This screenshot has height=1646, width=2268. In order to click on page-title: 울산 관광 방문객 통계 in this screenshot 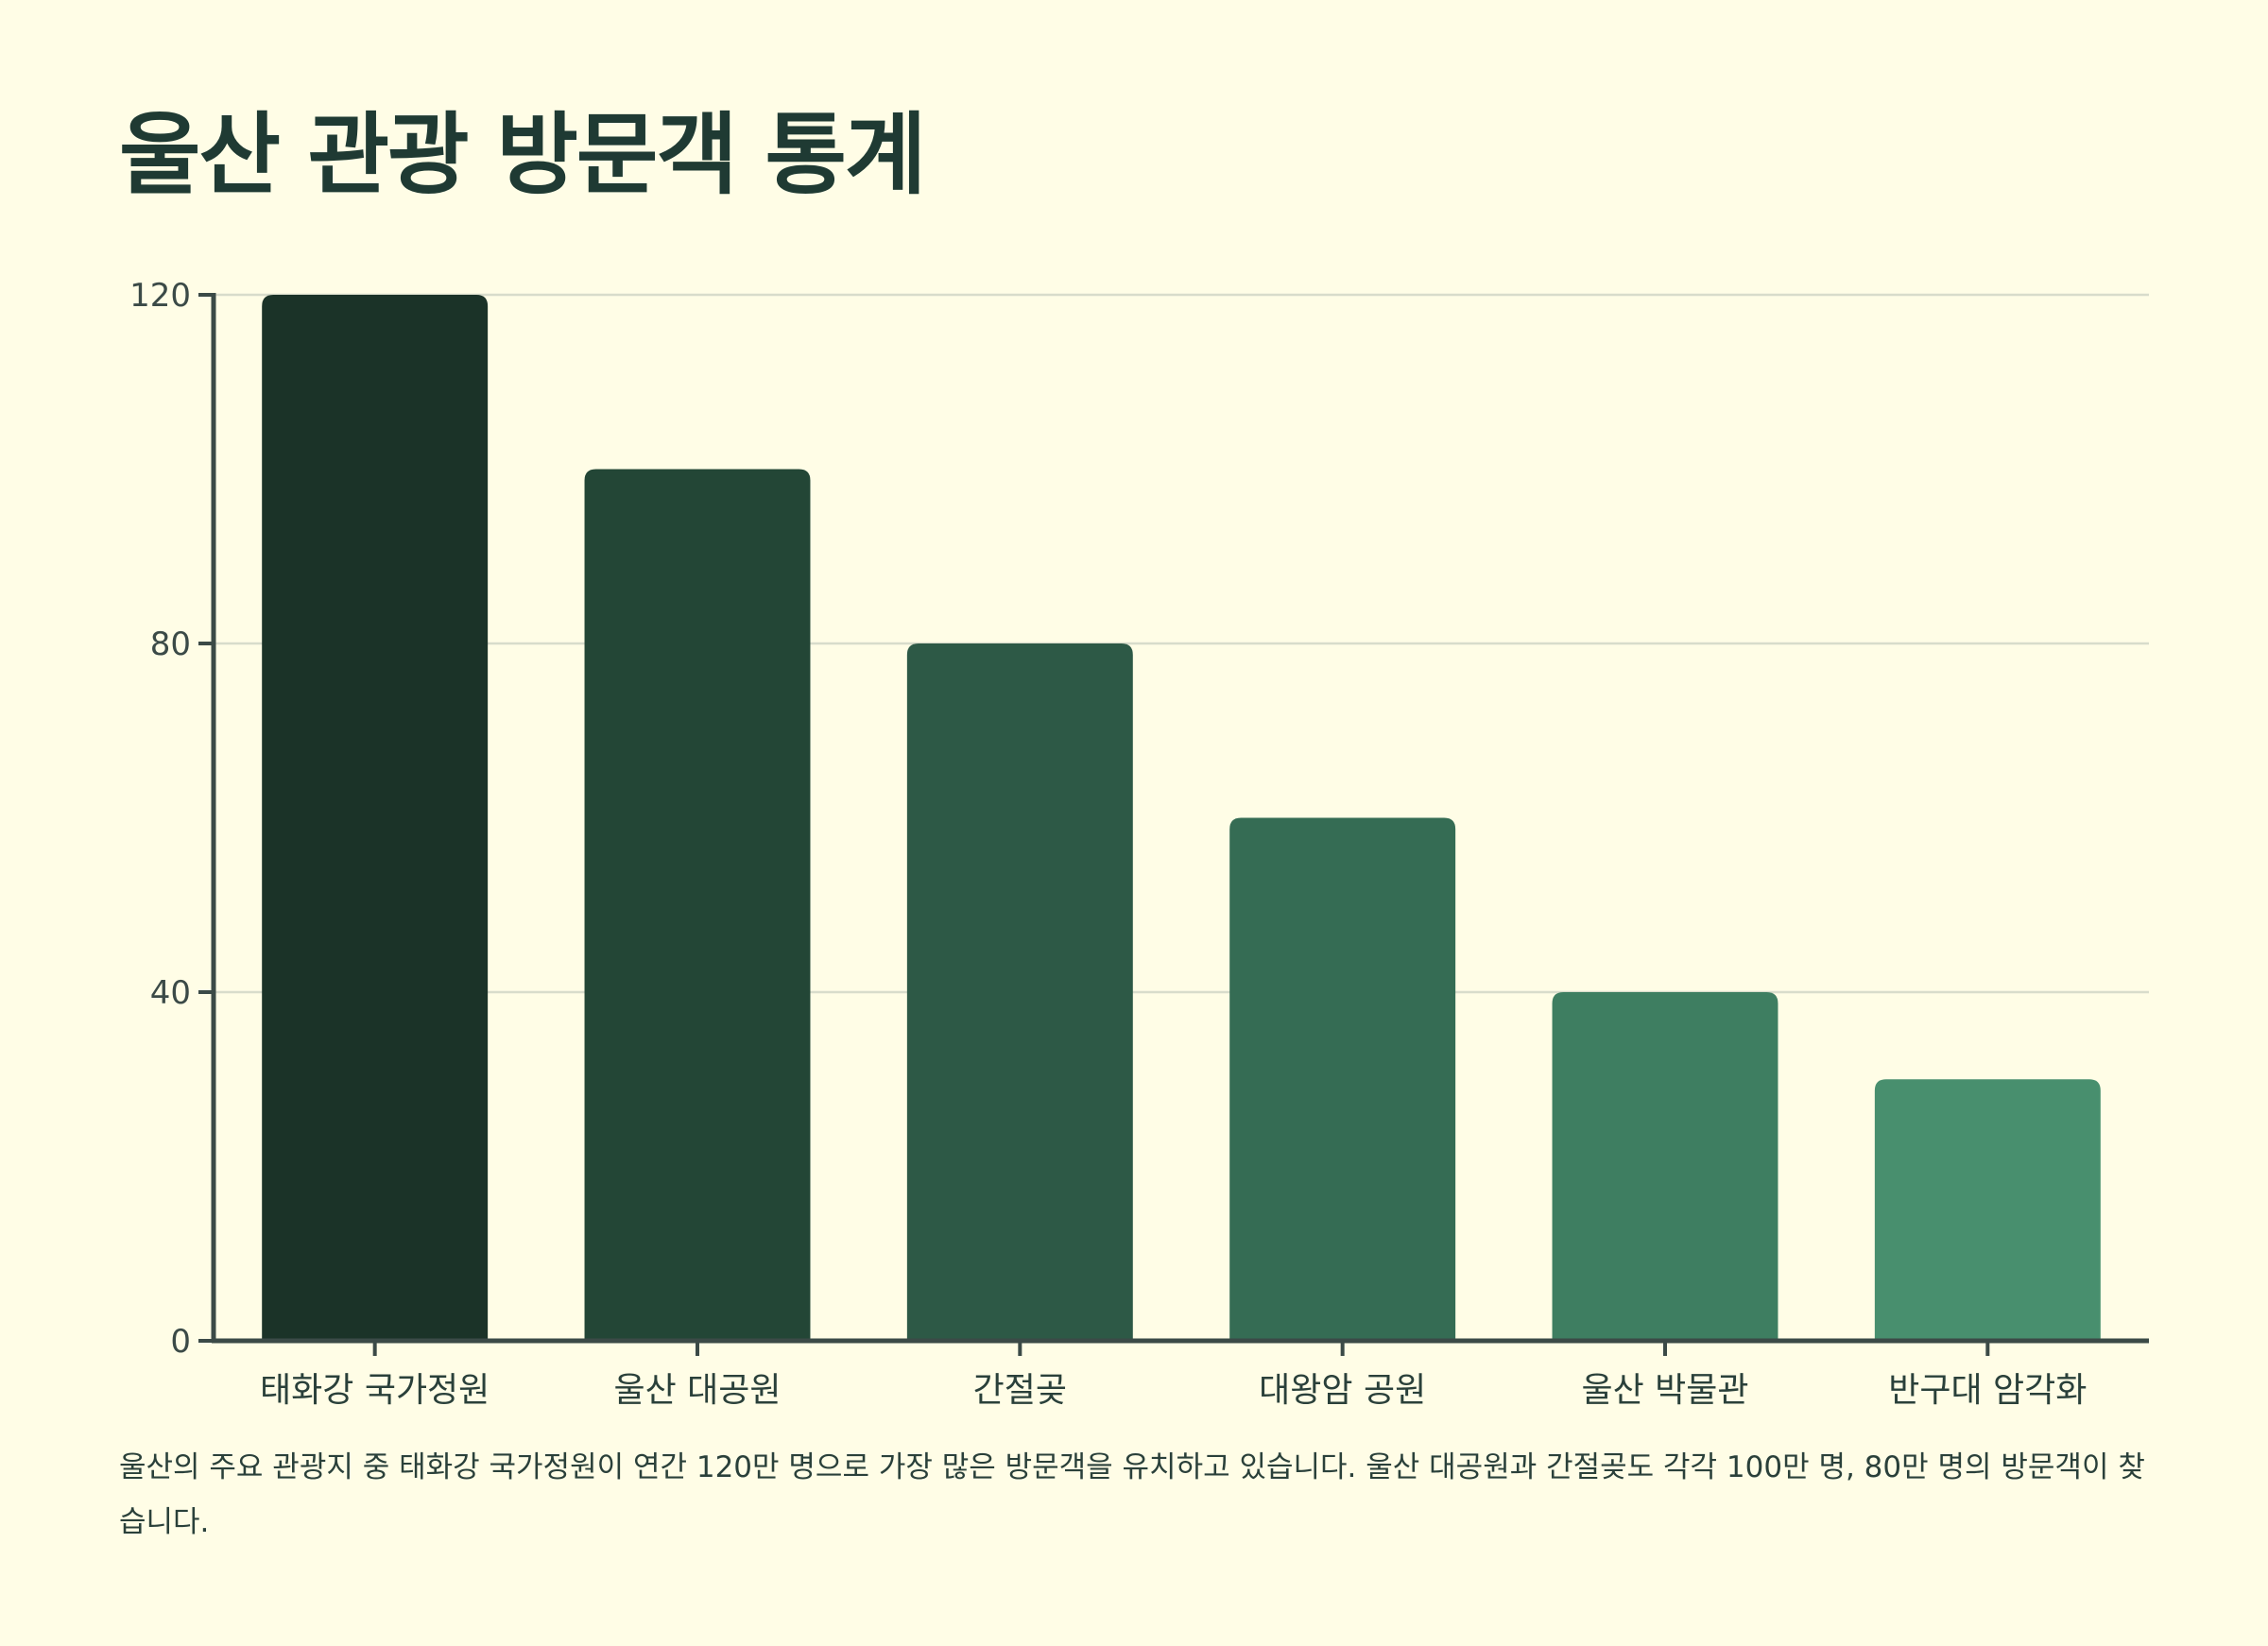, I will do `click(522, 155)`.